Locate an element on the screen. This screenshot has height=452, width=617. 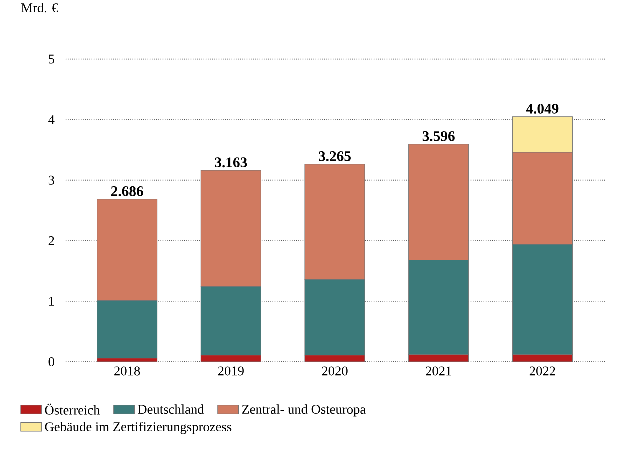
y-tick-label: 5 is located at coordinates (51, 59).